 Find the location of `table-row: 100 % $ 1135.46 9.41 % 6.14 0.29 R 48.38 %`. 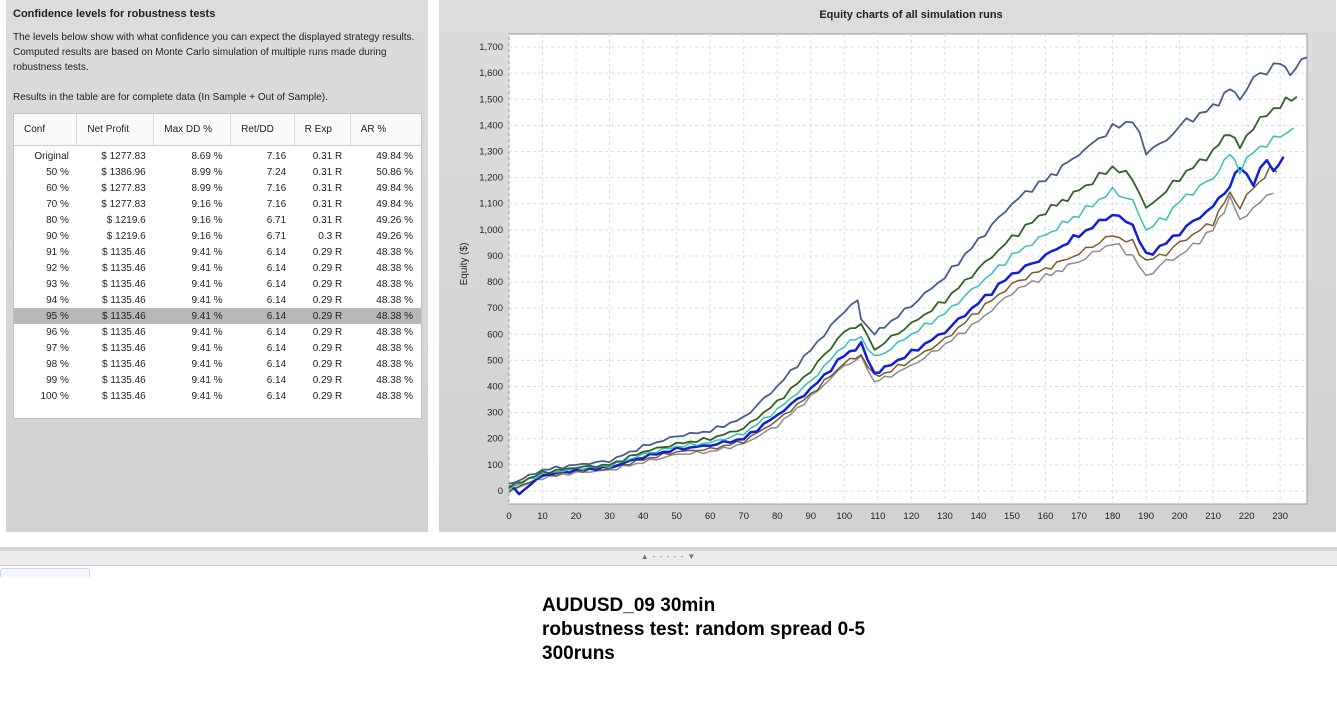

table-row: 100 % $ 1135.46 9.41 % 6.14 0.29 R 48.38 % is located at coordinates (217, 396).